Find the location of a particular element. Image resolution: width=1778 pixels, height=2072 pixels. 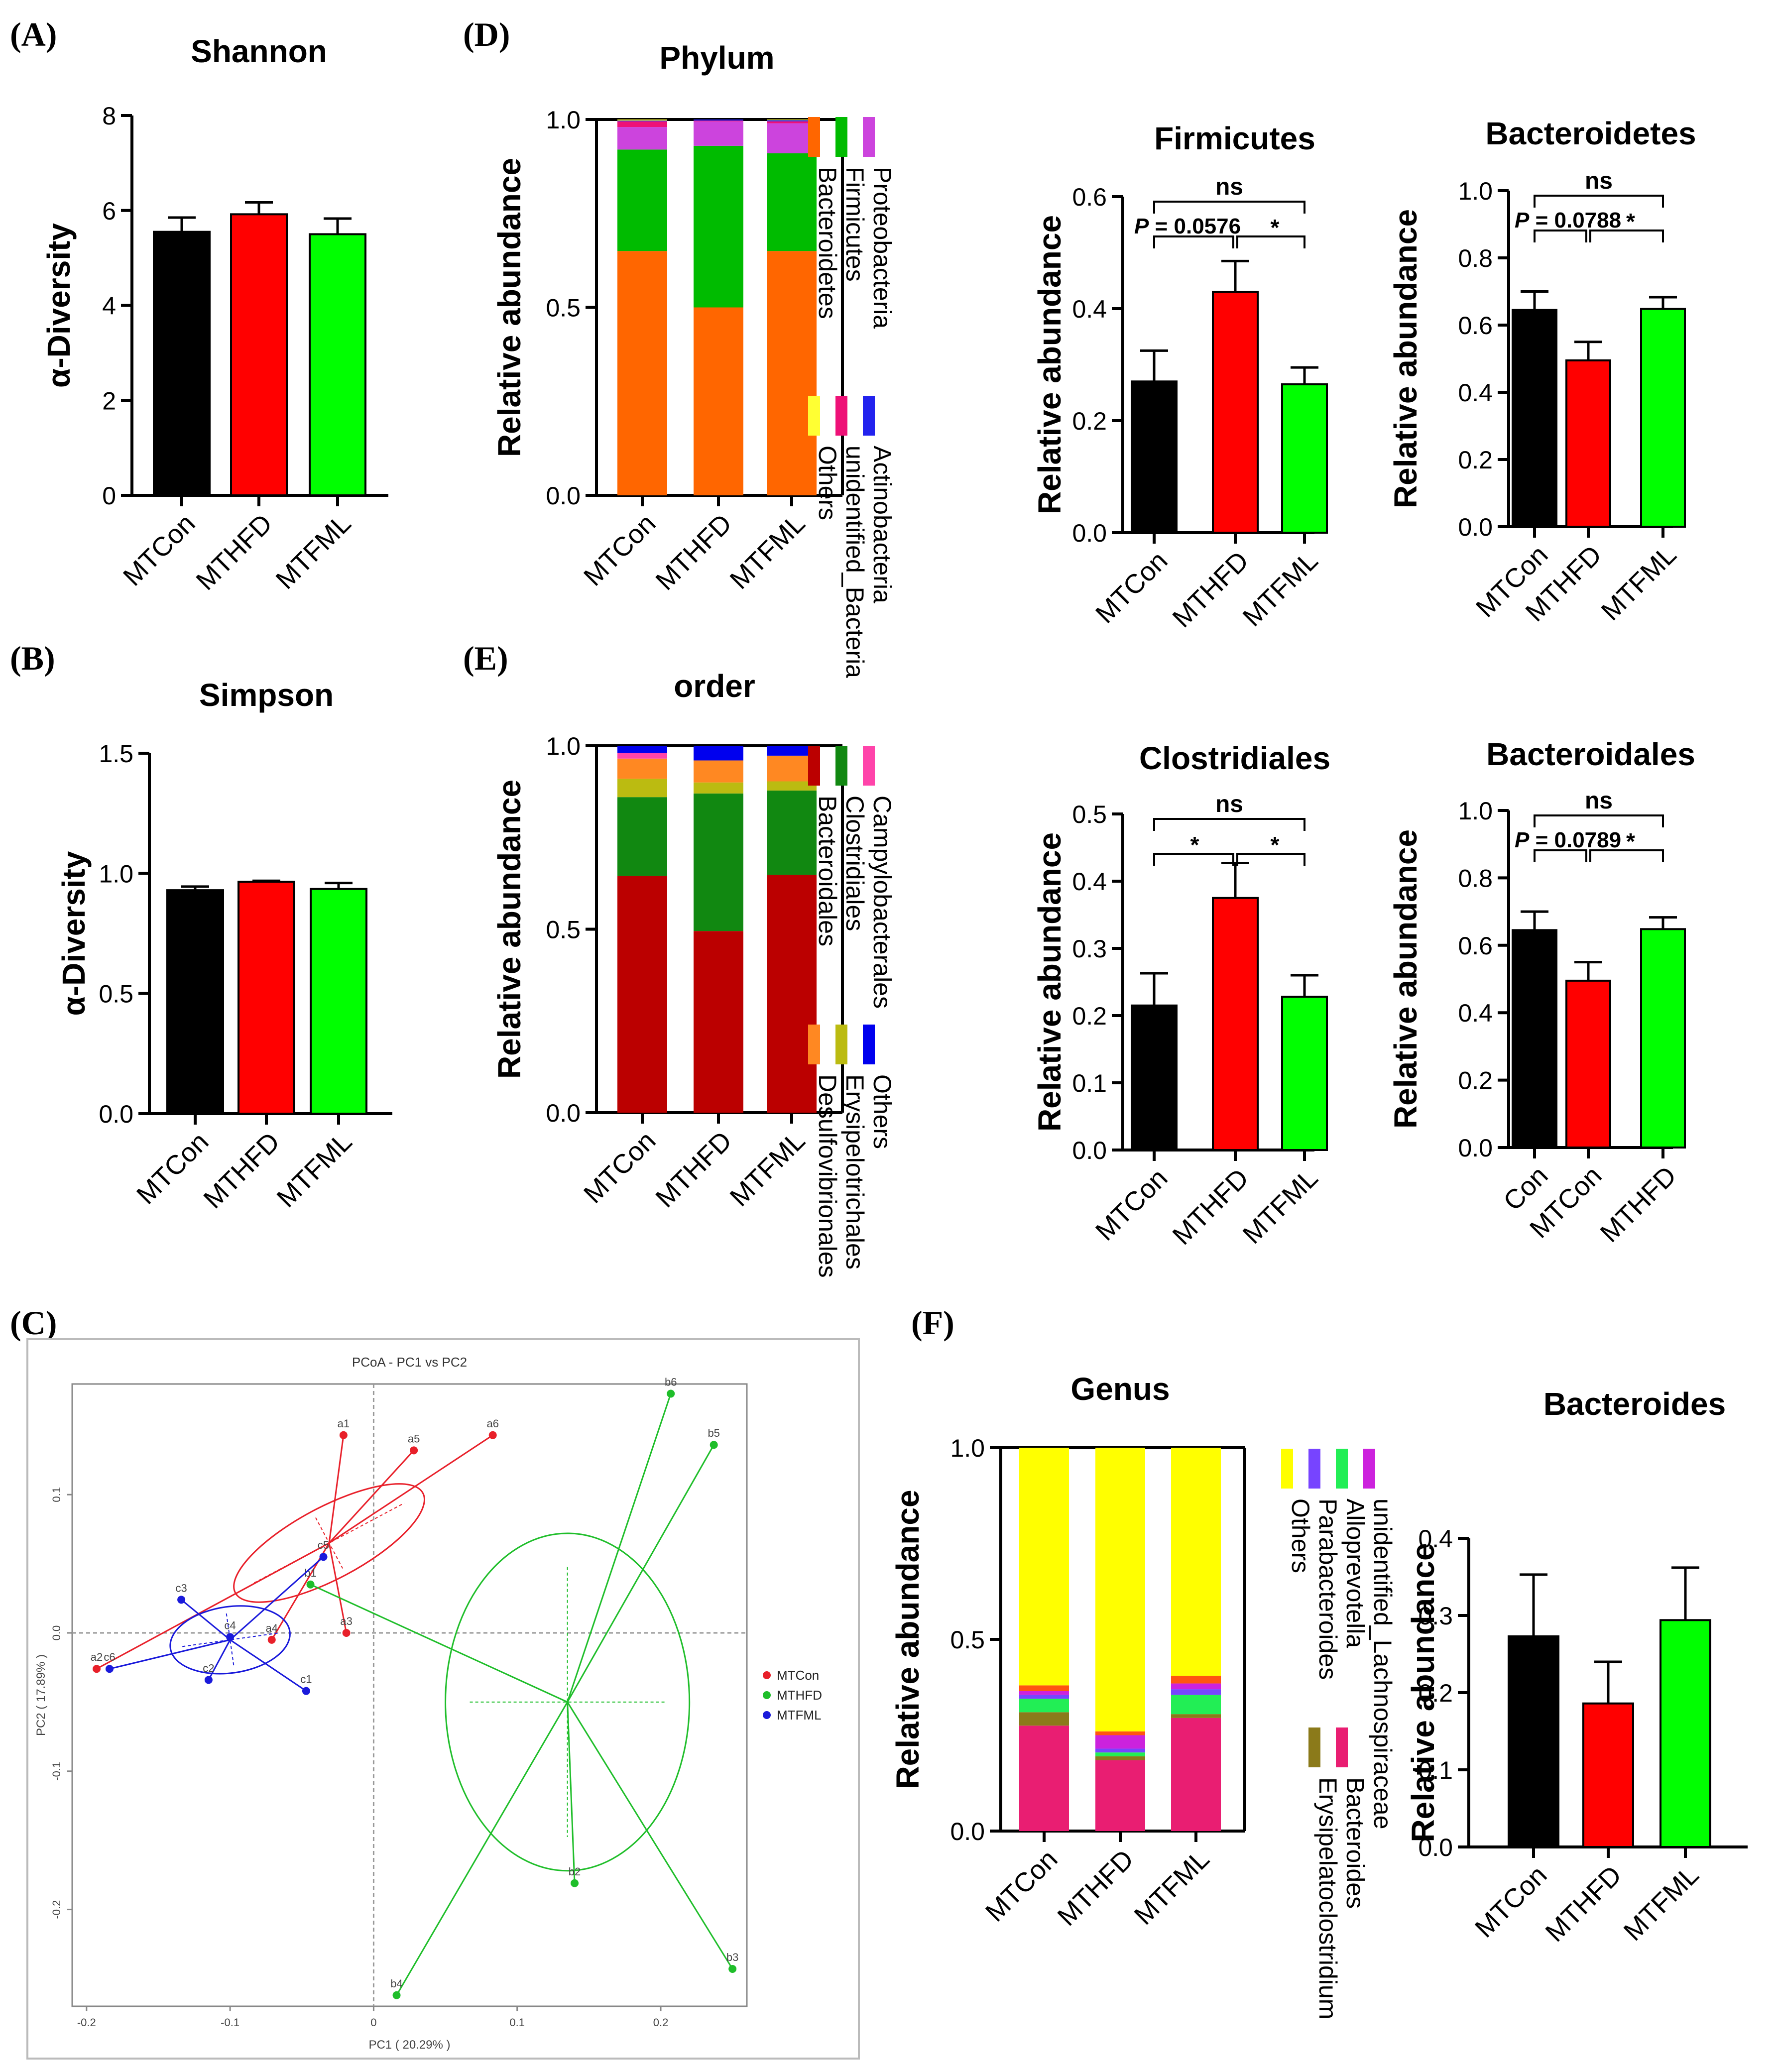

segment-mtfml-others-orange is located at coordinates (1196, 1680).